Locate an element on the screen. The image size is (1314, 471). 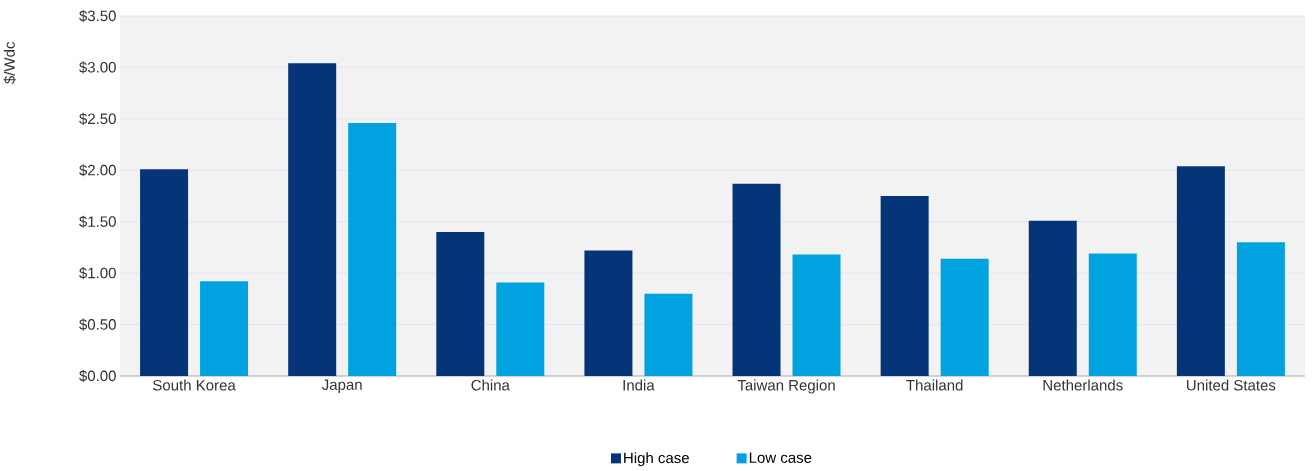
y-tick-label: $0.00 is located at coordinates (97, 376).